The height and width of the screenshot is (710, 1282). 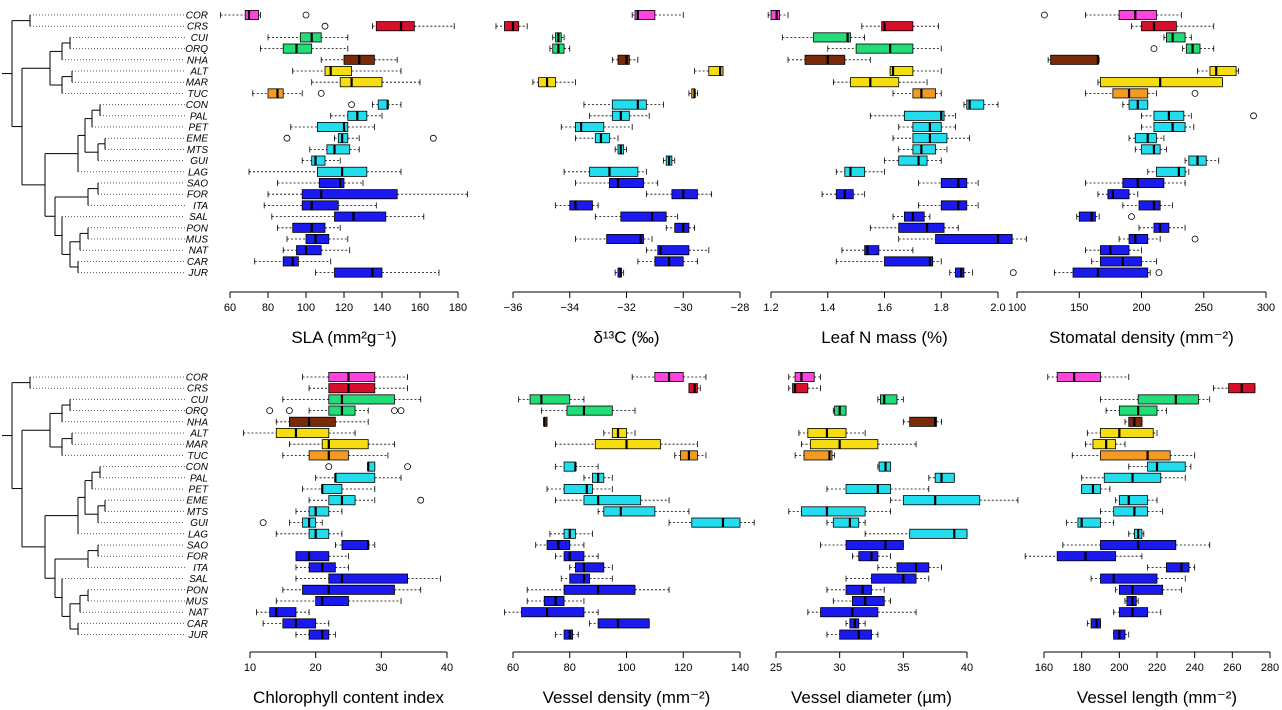 I want to click on x-axis-label: Vessel diameter (µm), so click(x=871, y=697).